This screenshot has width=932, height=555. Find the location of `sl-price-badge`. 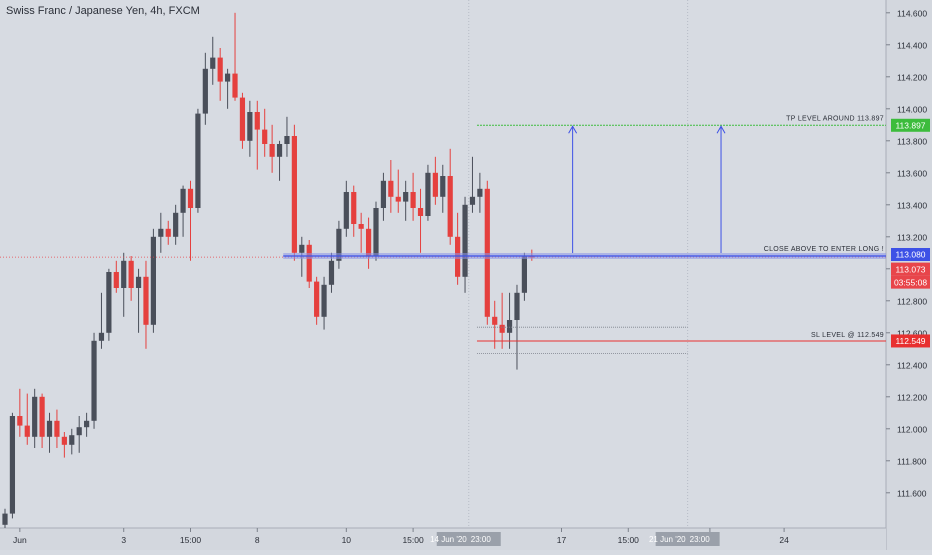

sl-price-badge is located at coordinates (910, 341).